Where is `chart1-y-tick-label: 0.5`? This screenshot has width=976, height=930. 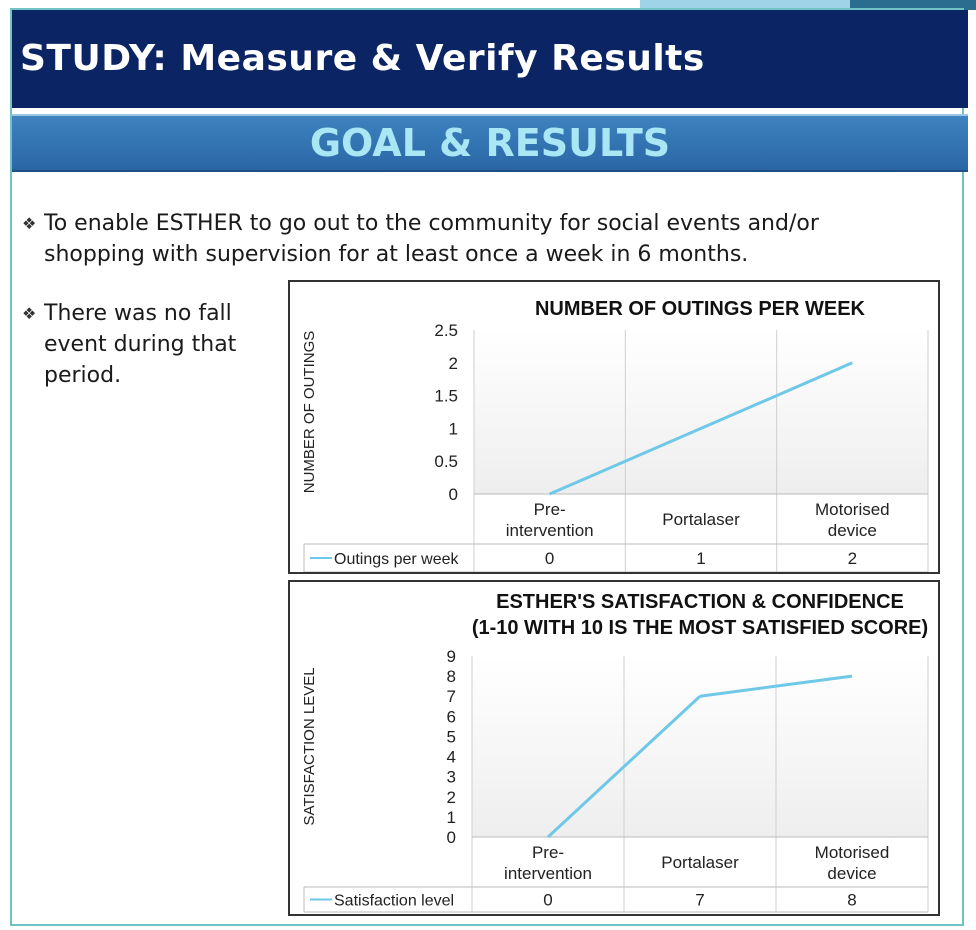
chart1-y-tick-label: 0.5 is located at coordinates (446, 461).